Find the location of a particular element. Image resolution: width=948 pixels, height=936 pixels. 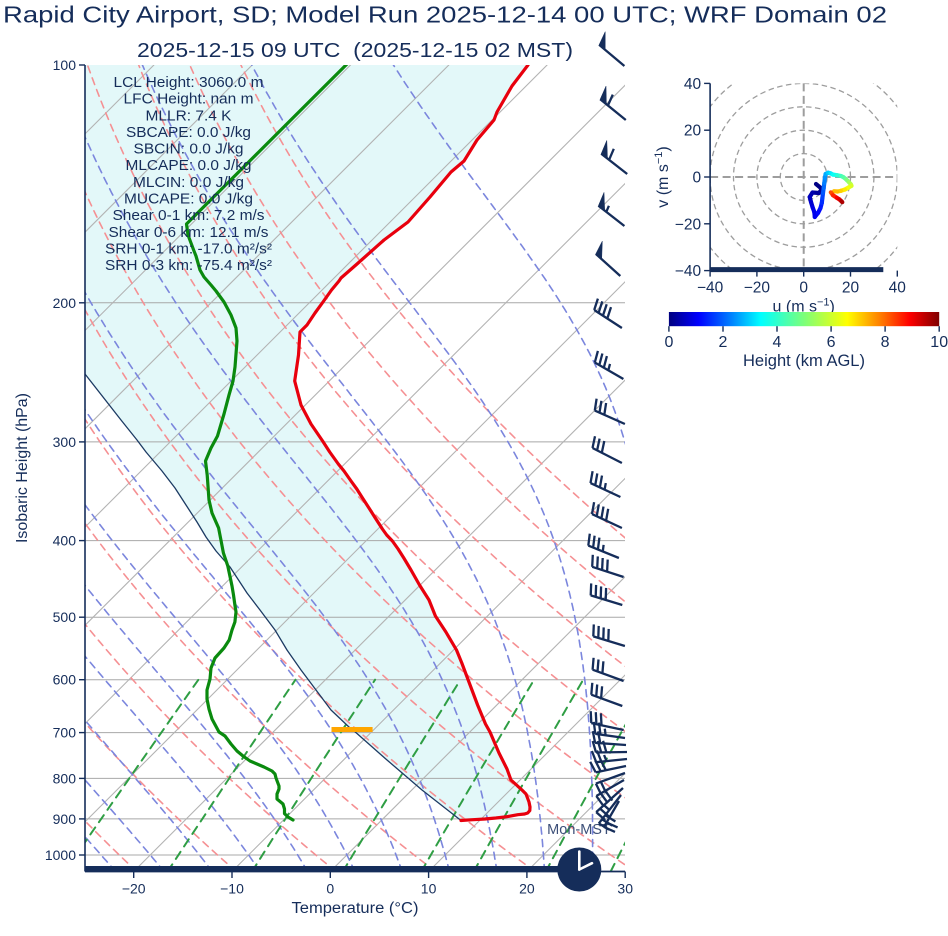

svg-text: 900 is located at coordinates (65, 819).